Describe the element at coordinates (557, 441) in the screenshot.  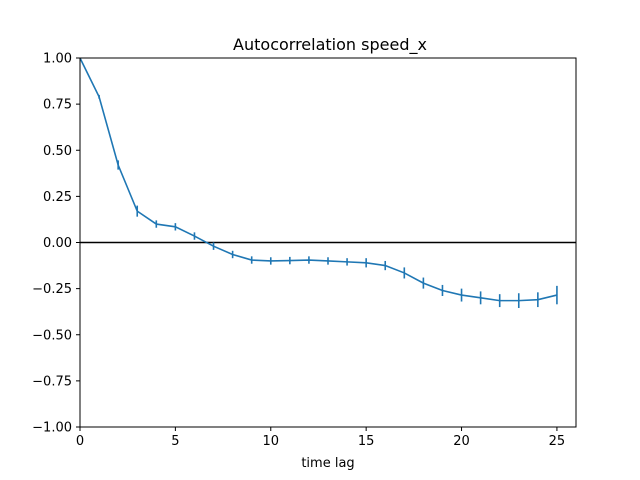
I see `x-tick-label: 25` at that location.